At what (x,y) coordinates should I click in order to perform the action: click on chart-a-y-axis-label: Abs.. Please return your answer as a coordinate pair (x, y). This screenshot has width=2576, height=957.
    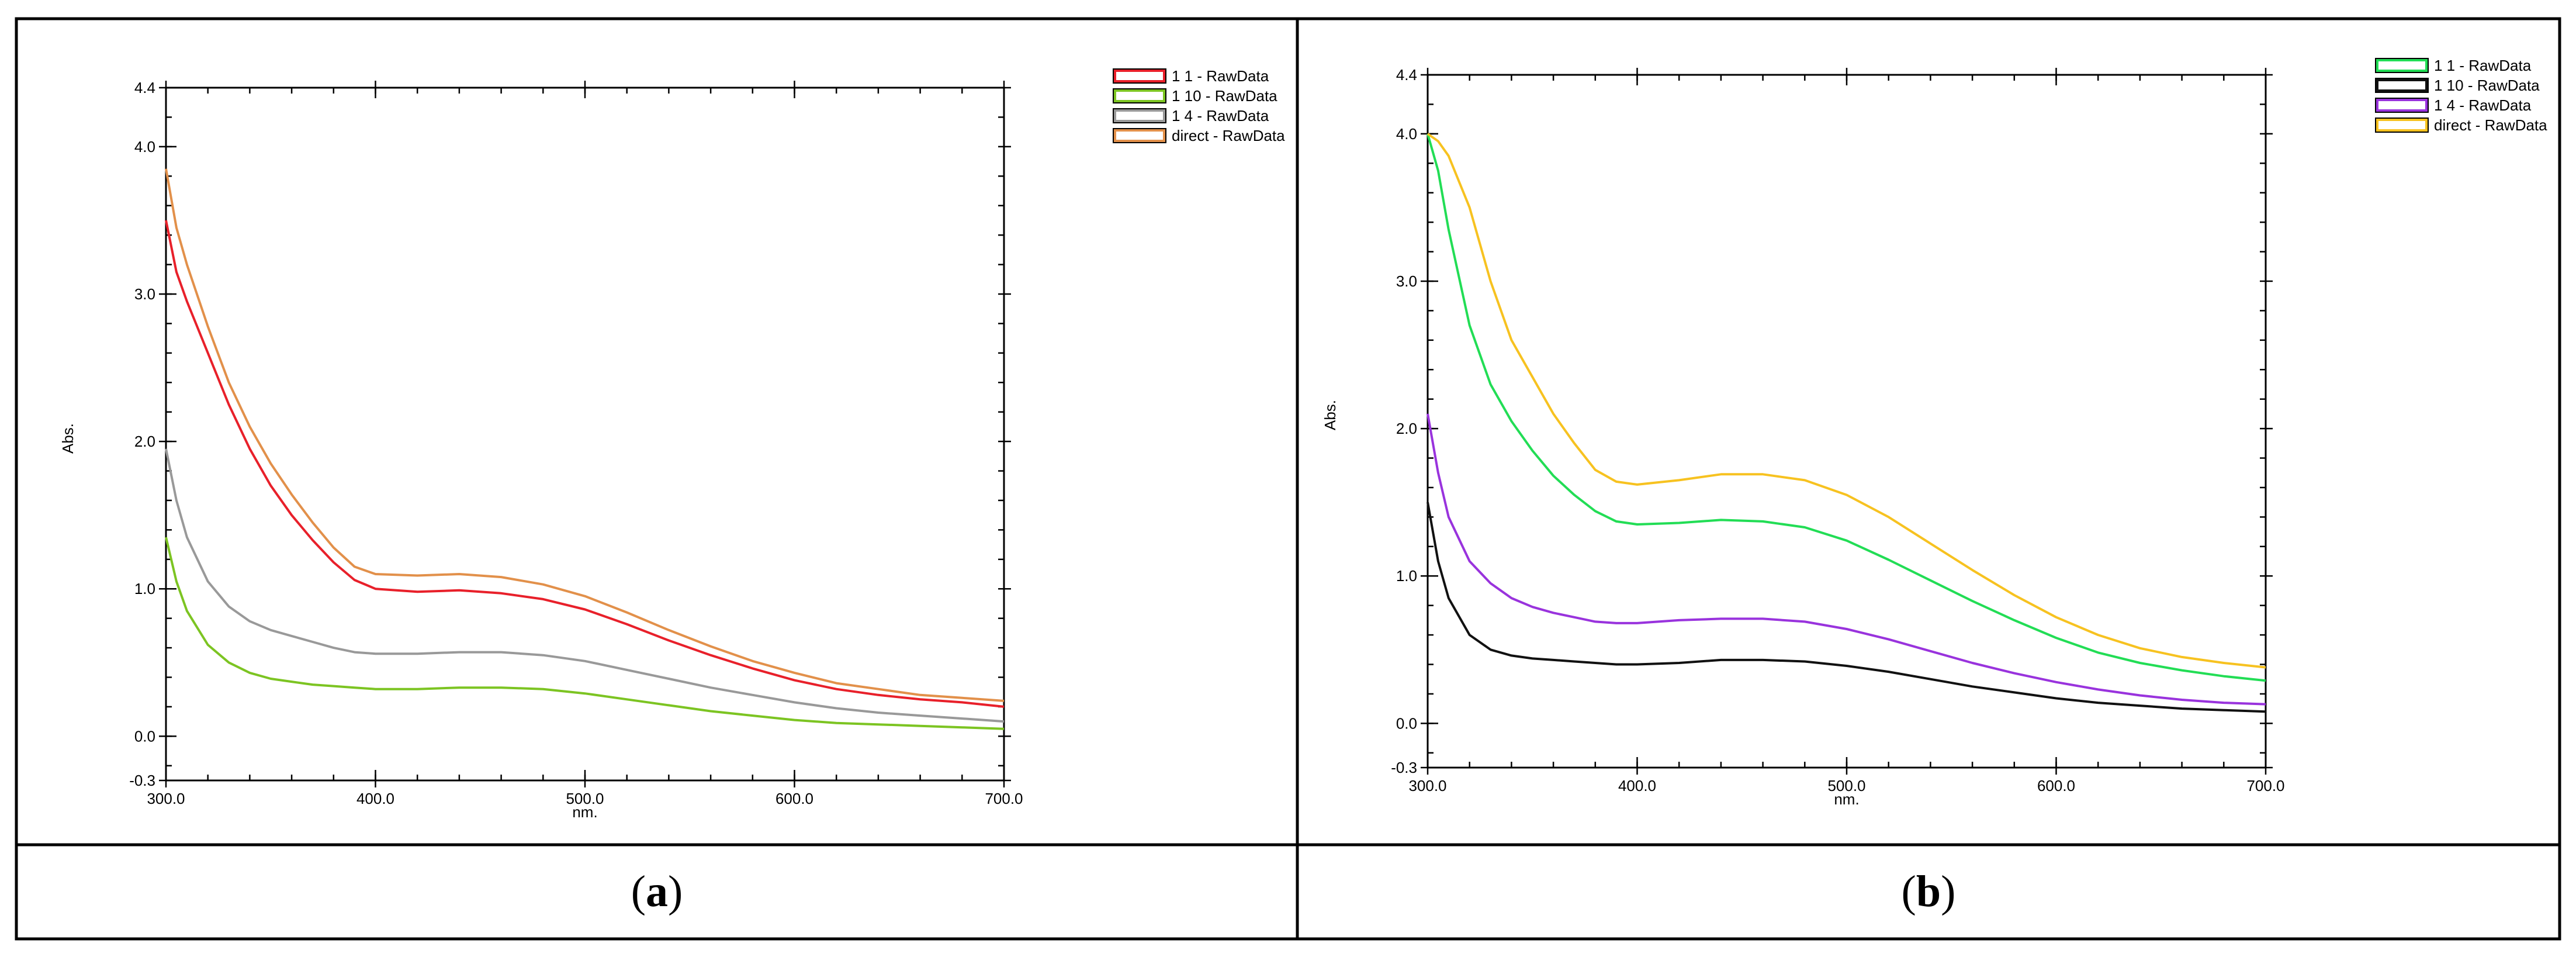
    Looking at the image, I should click on (68, 438).